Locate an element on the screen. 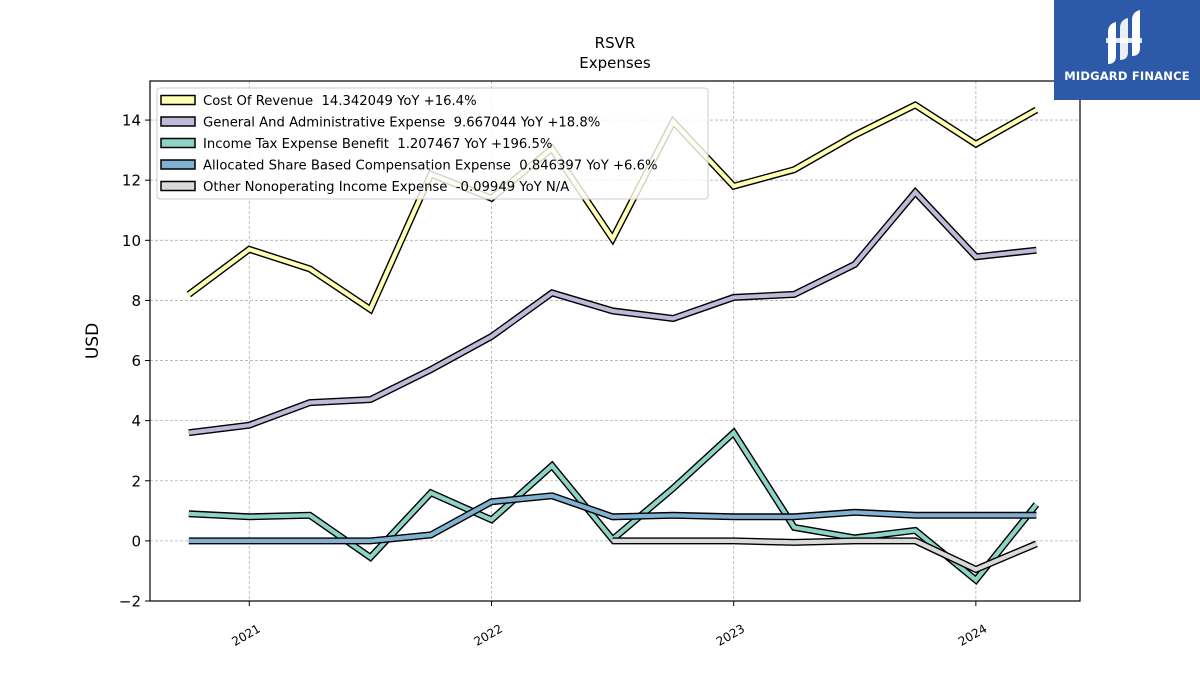 Image resolution: width=1200 pixels, height=675 pixels. y-tick-label: −2 is located at coordinates (130, 602).